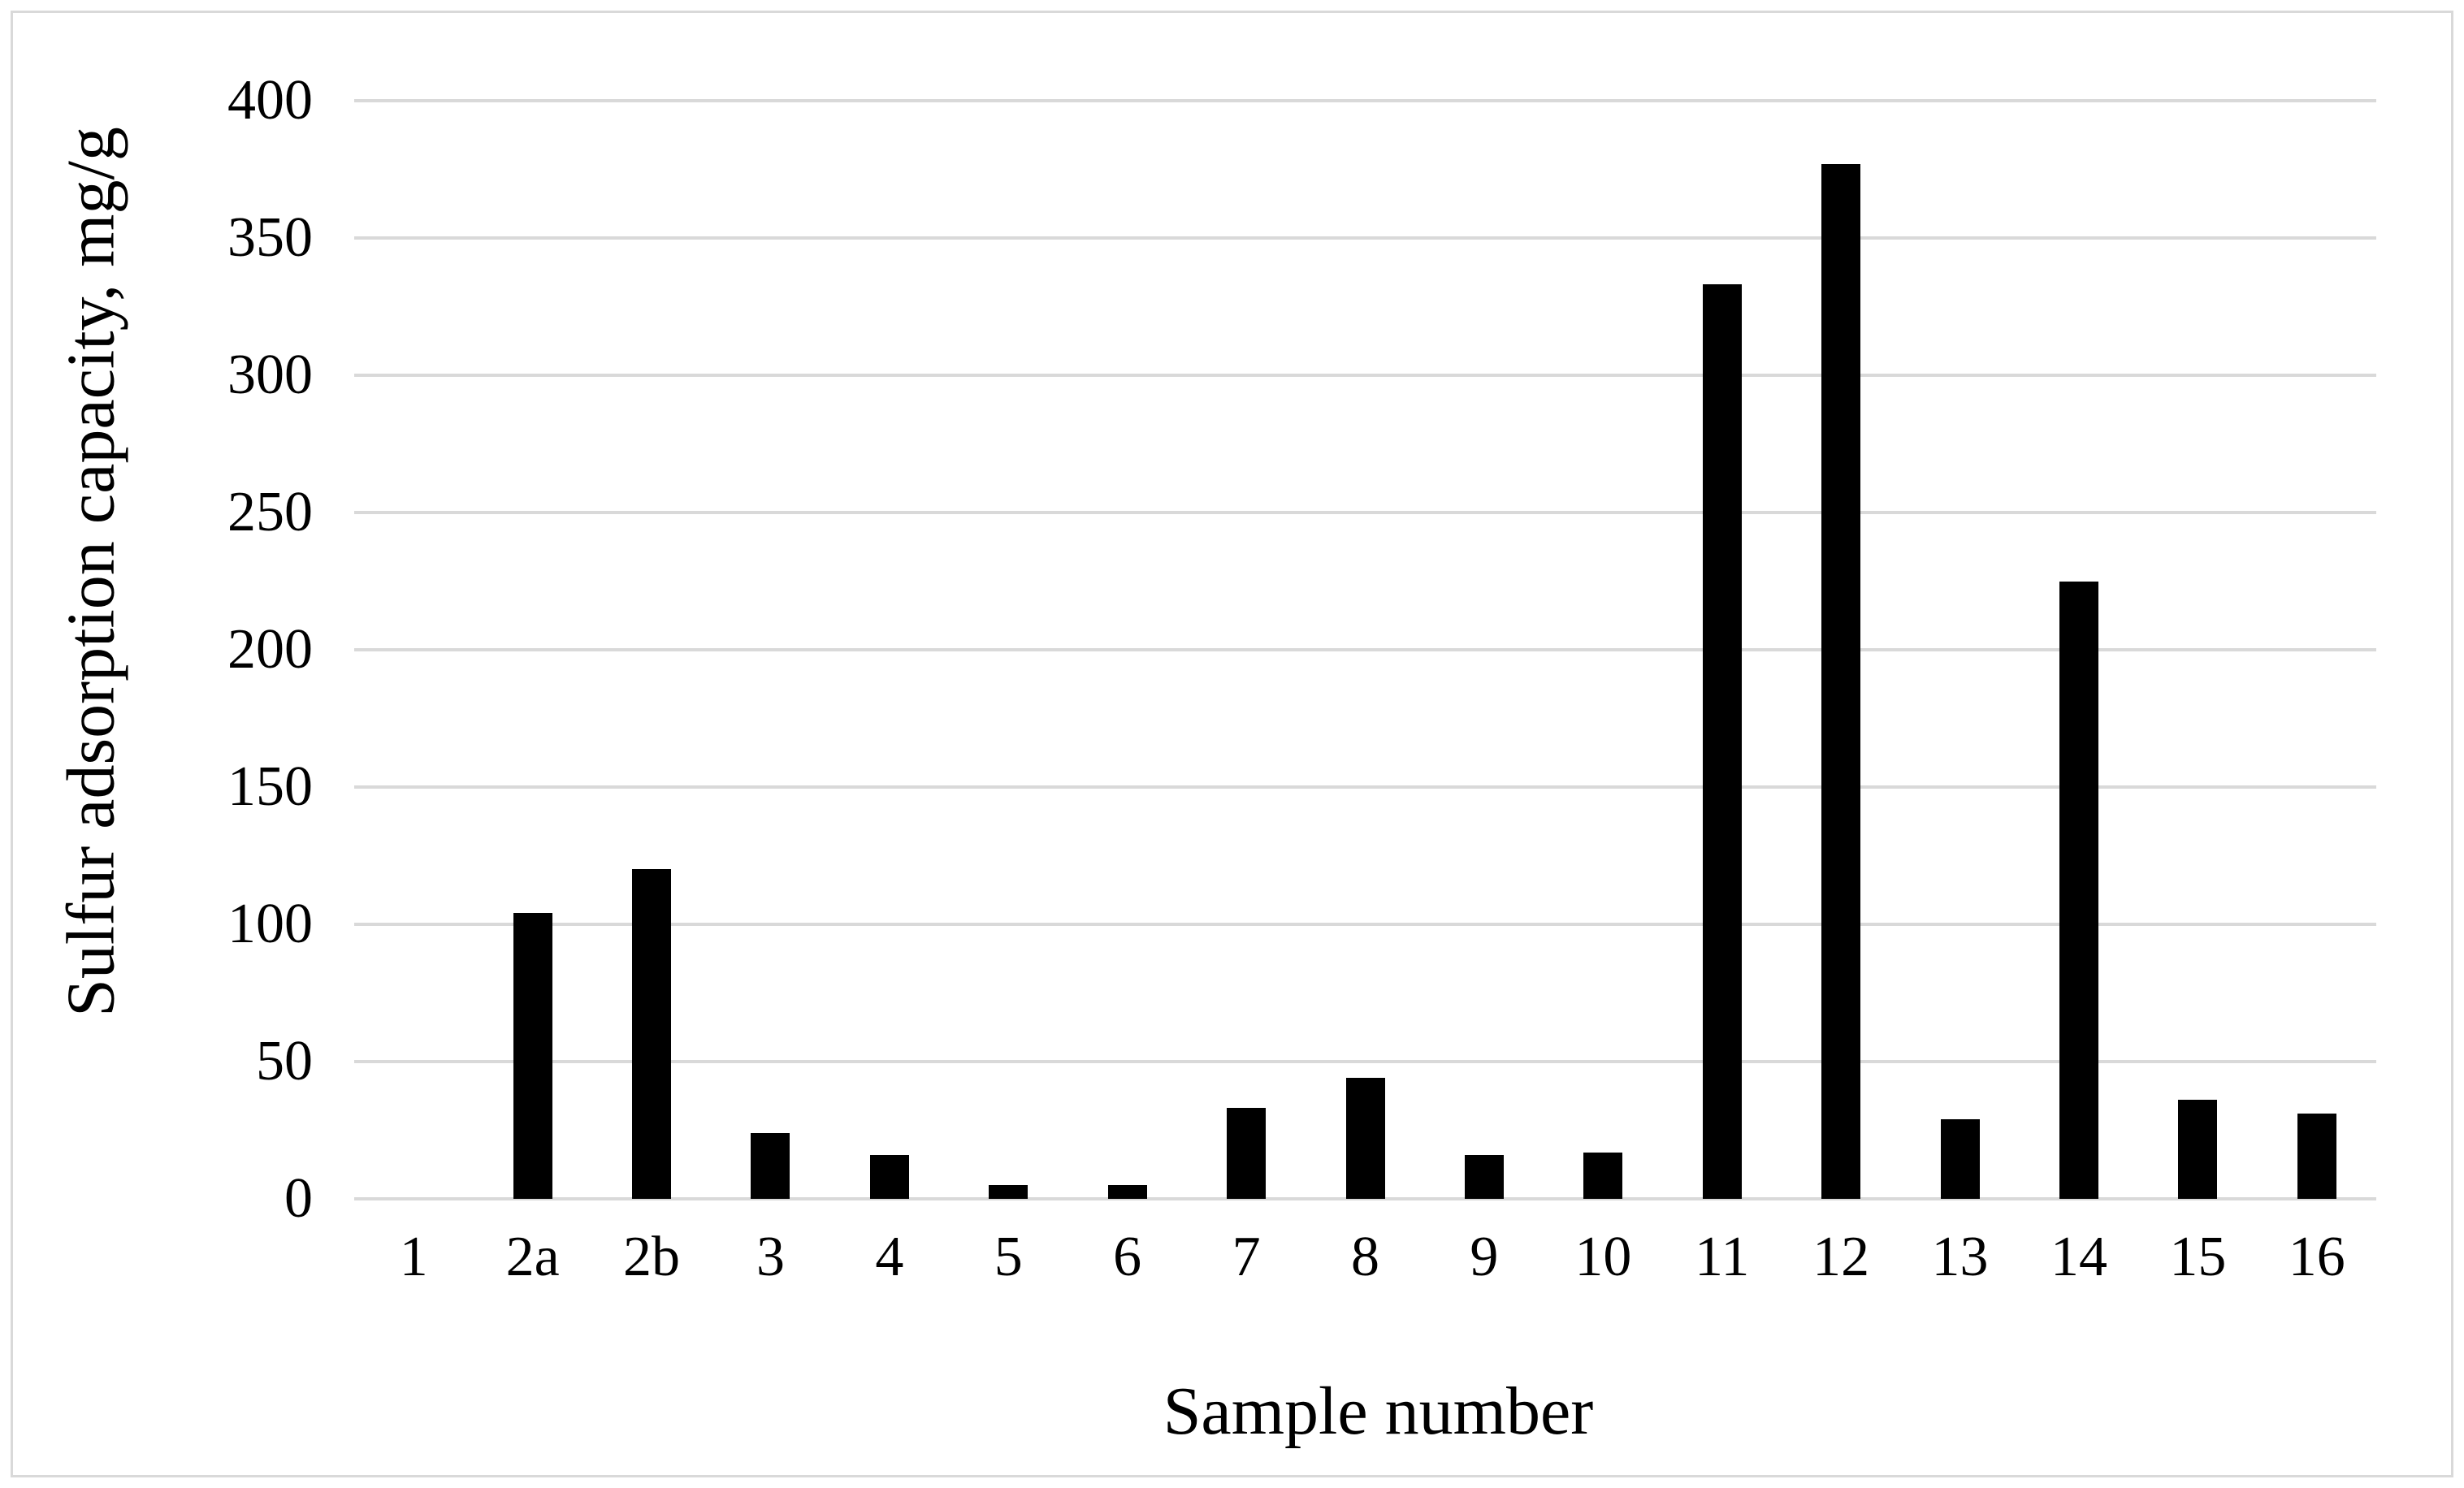 The height and width of the screenshot is (1488, 2464). Describe the element at coordinates (270, 924) in the screenshot. I see `y-tick-label: 100` at that location.